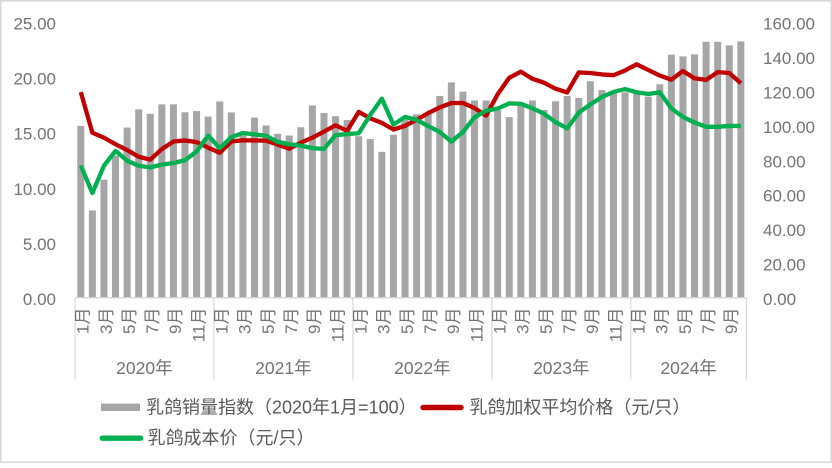 This screenshot has width=832, height=468. Describe the element at coordinates (281, 408) in the screenshot. I see `svg-text: 乳鸽销量指数（2020年1月=100）` at that location.